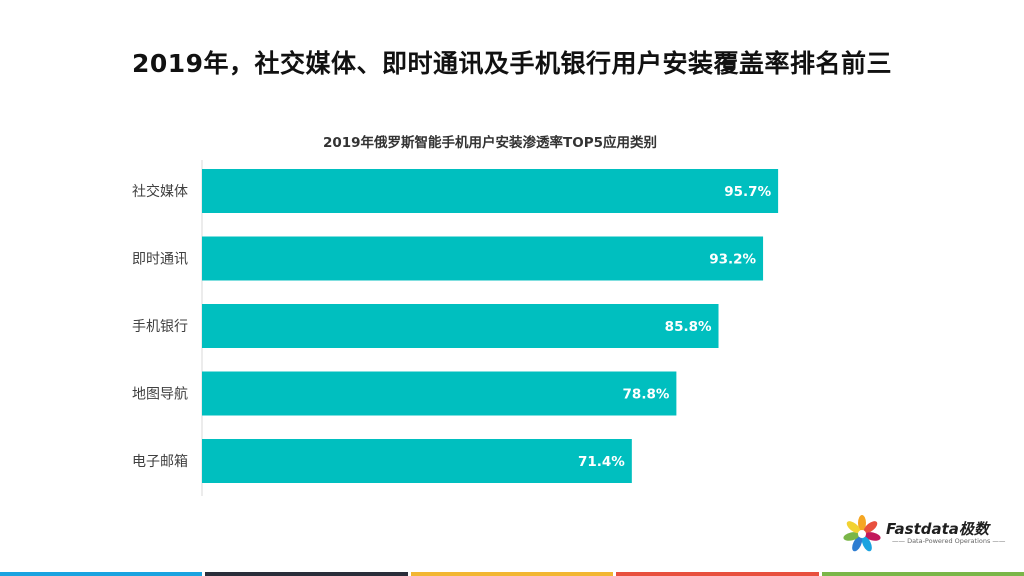 Image resolution: width=1024 pixels, height=576 pixels. What do you see at coordinates (490, 143) in the screenshot?
I see `chart-title: 2019年俄罗斯智能手机用户安装渗透率TOP5应用类别` at bounding box center [490, 143].